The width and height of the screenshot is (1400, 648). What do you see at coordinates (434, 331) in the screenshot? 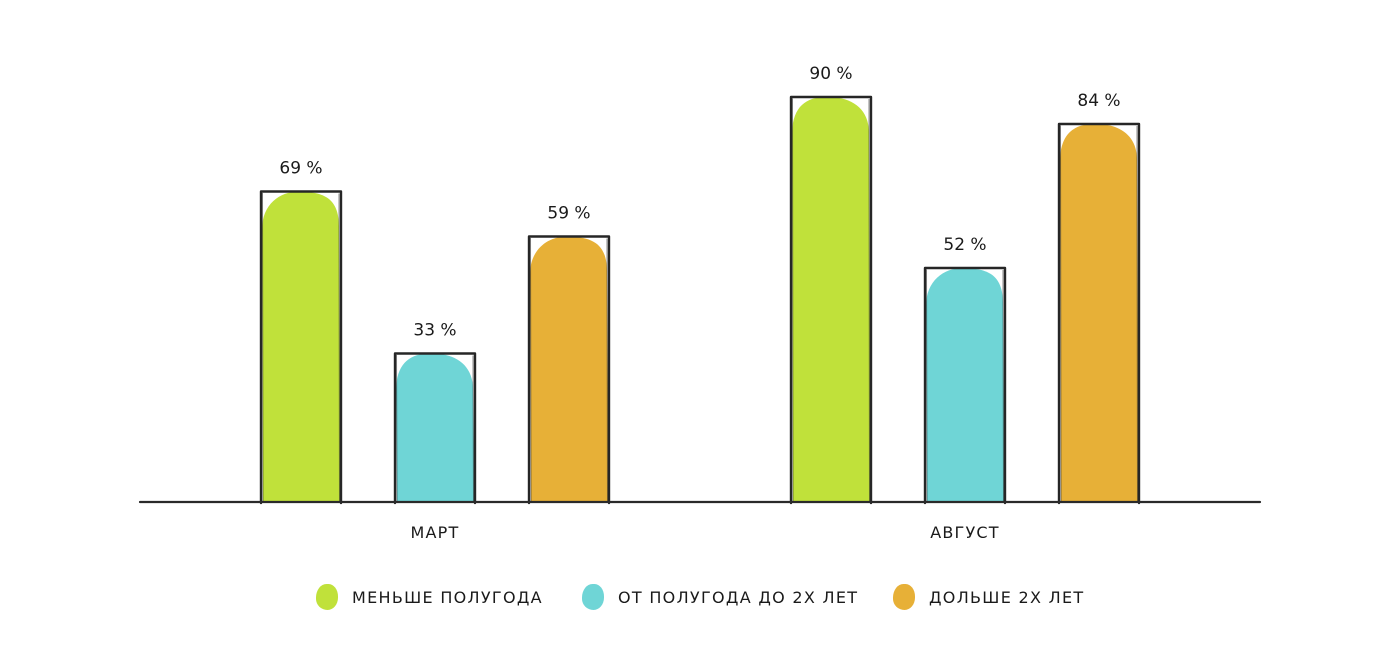
I see `data-label: 33 %` at bounding box center [434, 331].